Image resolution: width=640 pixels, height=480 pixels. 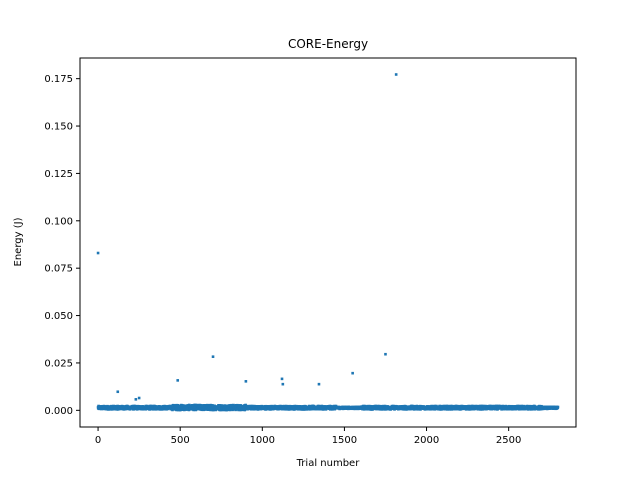 What do you see at coordinates (18, 241) in the screenshot?
I see `y-axis-label: Energy (J)` at bounding box center [18, 241].